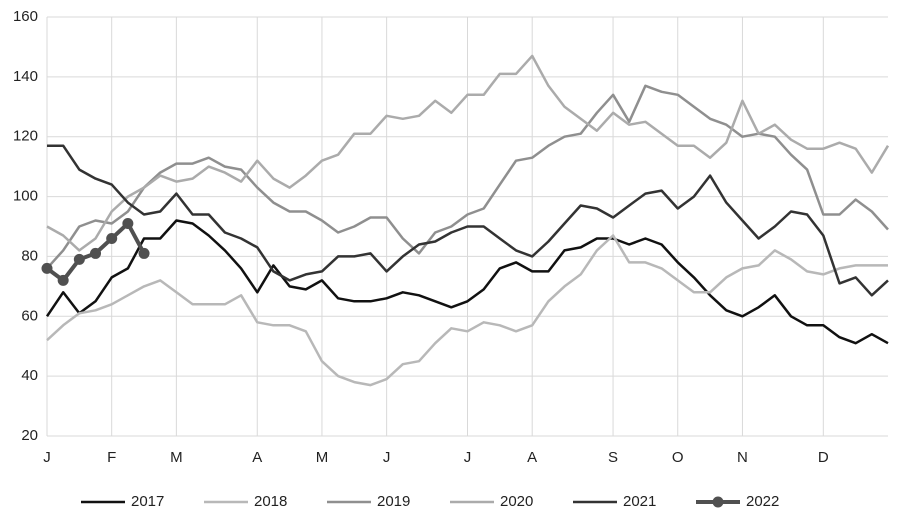 Image resolution: width=900 pixels, height=518 pixels. I want to click on y-tick-label: 40, so click(29, 375).